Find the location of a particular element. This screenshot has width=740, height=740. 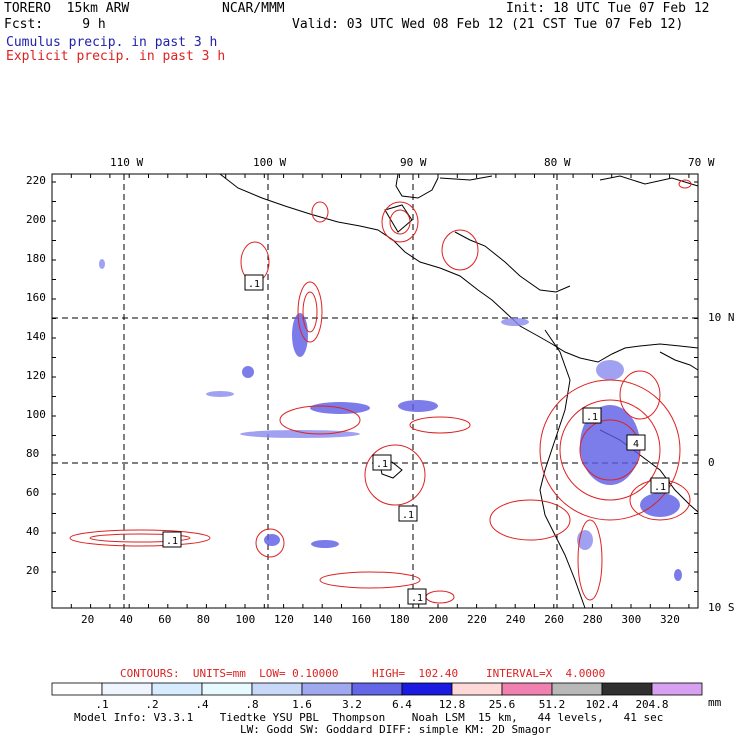

x-axis-label: 120 is located at coordinates (284, 619).